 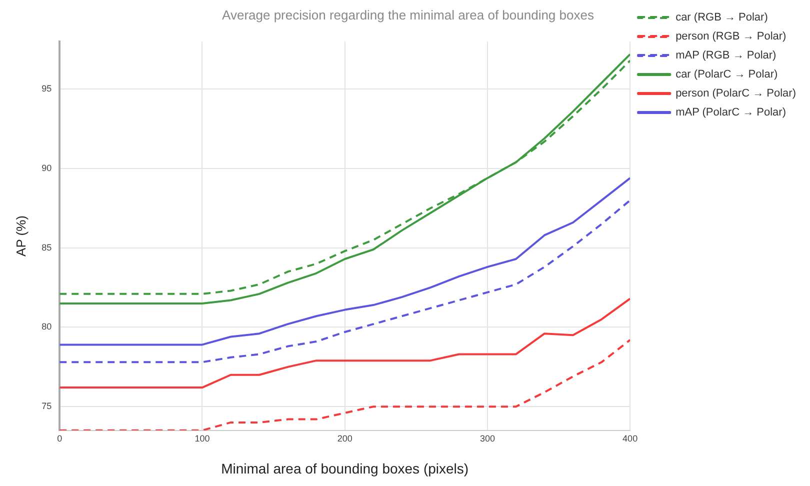 I want to click on legend-label: person (PolarC → Polar), so click(x=736, y=94).